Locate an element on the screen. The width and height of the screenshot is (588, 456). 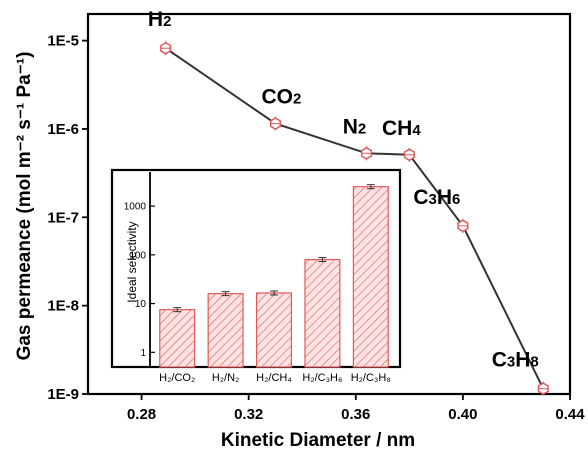
inset-category-label: H₂/C₃H₆ is located at coordinates (322, 378).